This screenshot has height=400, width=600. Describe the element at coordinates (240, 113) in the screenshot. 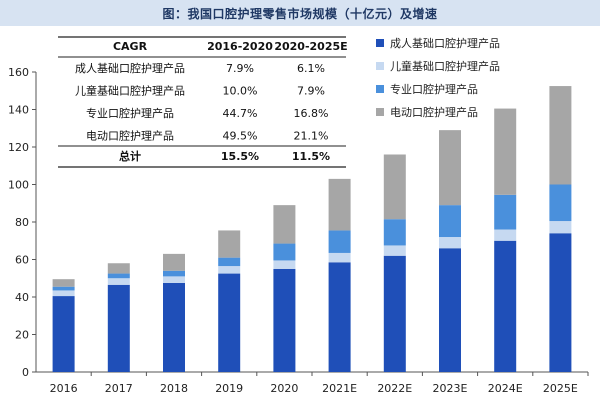

I see `table-cell-value: 44.7%` at that location.